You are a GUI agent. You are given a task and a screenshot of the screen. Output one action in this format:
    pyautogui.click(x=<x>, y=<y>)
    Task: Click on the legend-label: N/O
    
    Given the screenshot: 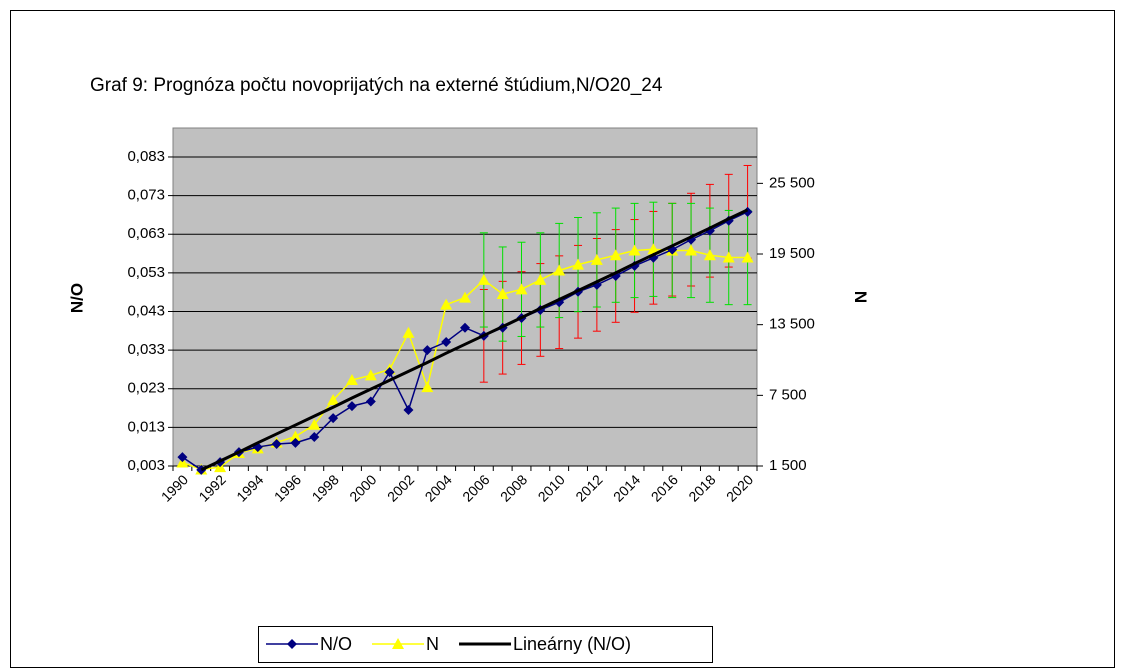 What is the action you would take?
    pyautogui.click(x=336, y=644)
    